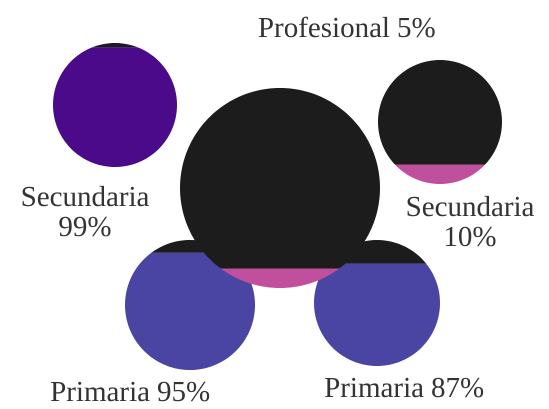 This screenshot has width=549, height=409. What do you see at coordinates (183, 392) in the screenshot?
I see `data-label: 95%` at bounding box center [183, 392].